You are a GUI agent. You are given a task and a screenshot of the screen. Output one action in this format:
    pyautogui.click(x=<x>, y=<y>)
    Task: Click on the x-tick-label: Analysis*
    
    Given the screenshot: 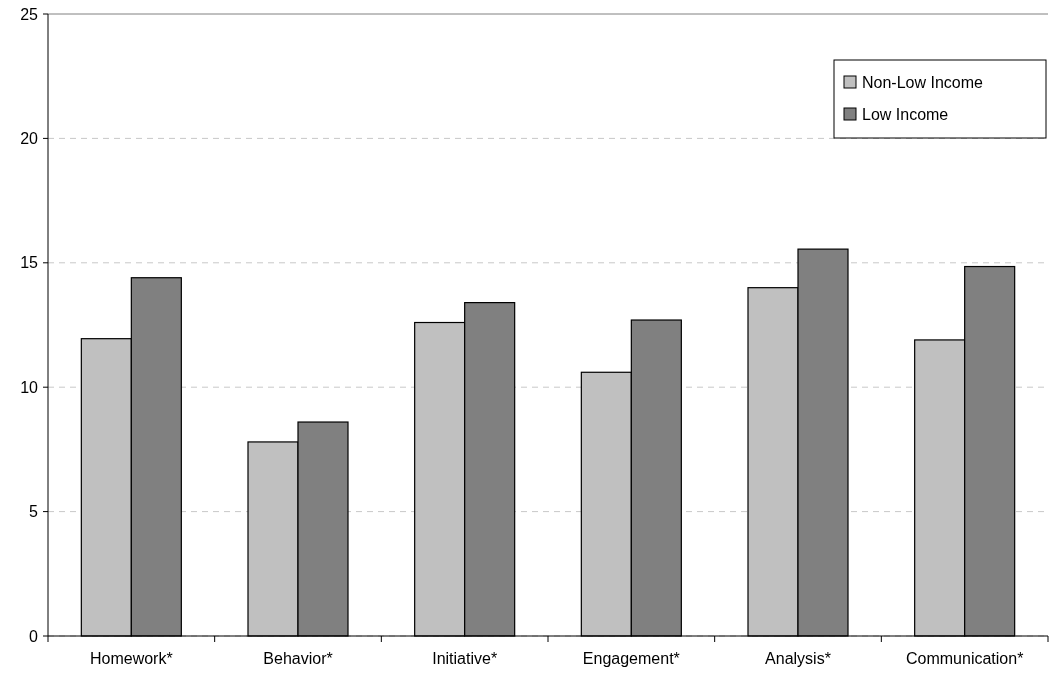 What is the action you would take?
    pyautogui.click(x=798, y=658)
    